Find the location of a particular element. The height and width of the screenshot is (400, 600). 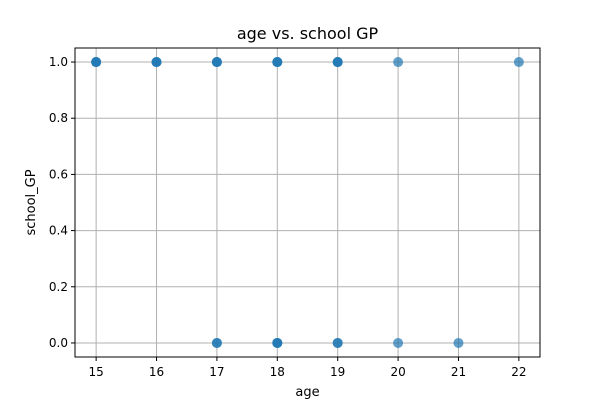

x-tick-label: 16 is located at coordinates (156, 372).